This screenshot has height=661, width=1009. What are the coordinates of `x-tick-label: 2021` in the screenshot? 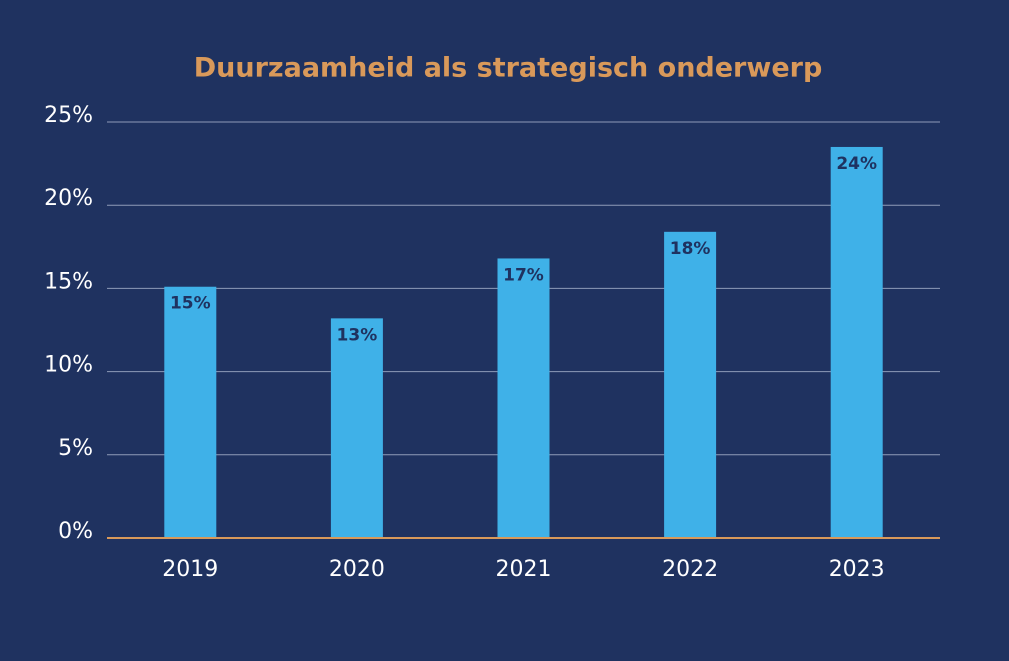 It's located at (524, 569).